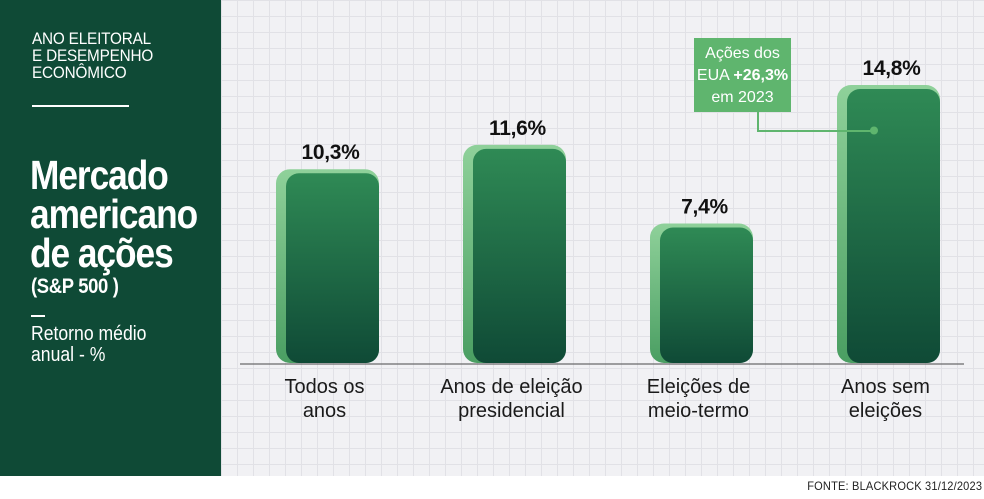 The image size is (984, 499). I want to click on kicker-divider, so click(80, 106).